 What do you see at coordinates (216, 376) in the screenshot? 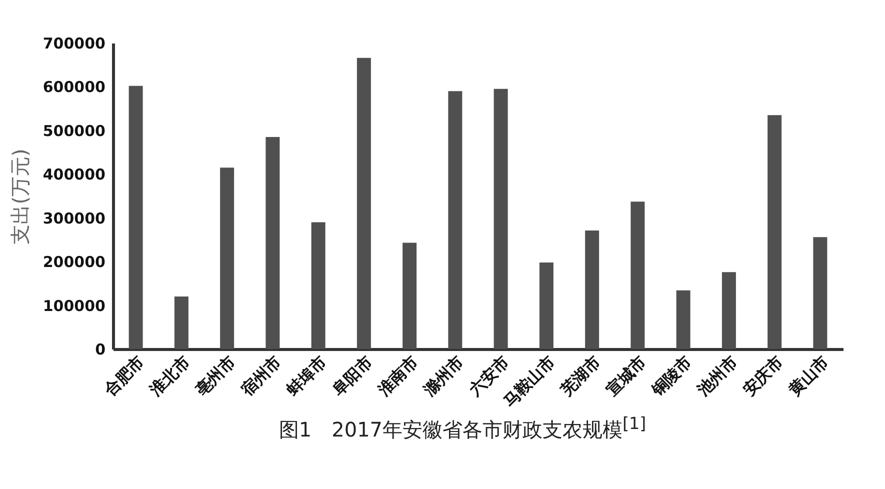
I see `x-tick-label: 亳州市` at bounding box center [216, 376].